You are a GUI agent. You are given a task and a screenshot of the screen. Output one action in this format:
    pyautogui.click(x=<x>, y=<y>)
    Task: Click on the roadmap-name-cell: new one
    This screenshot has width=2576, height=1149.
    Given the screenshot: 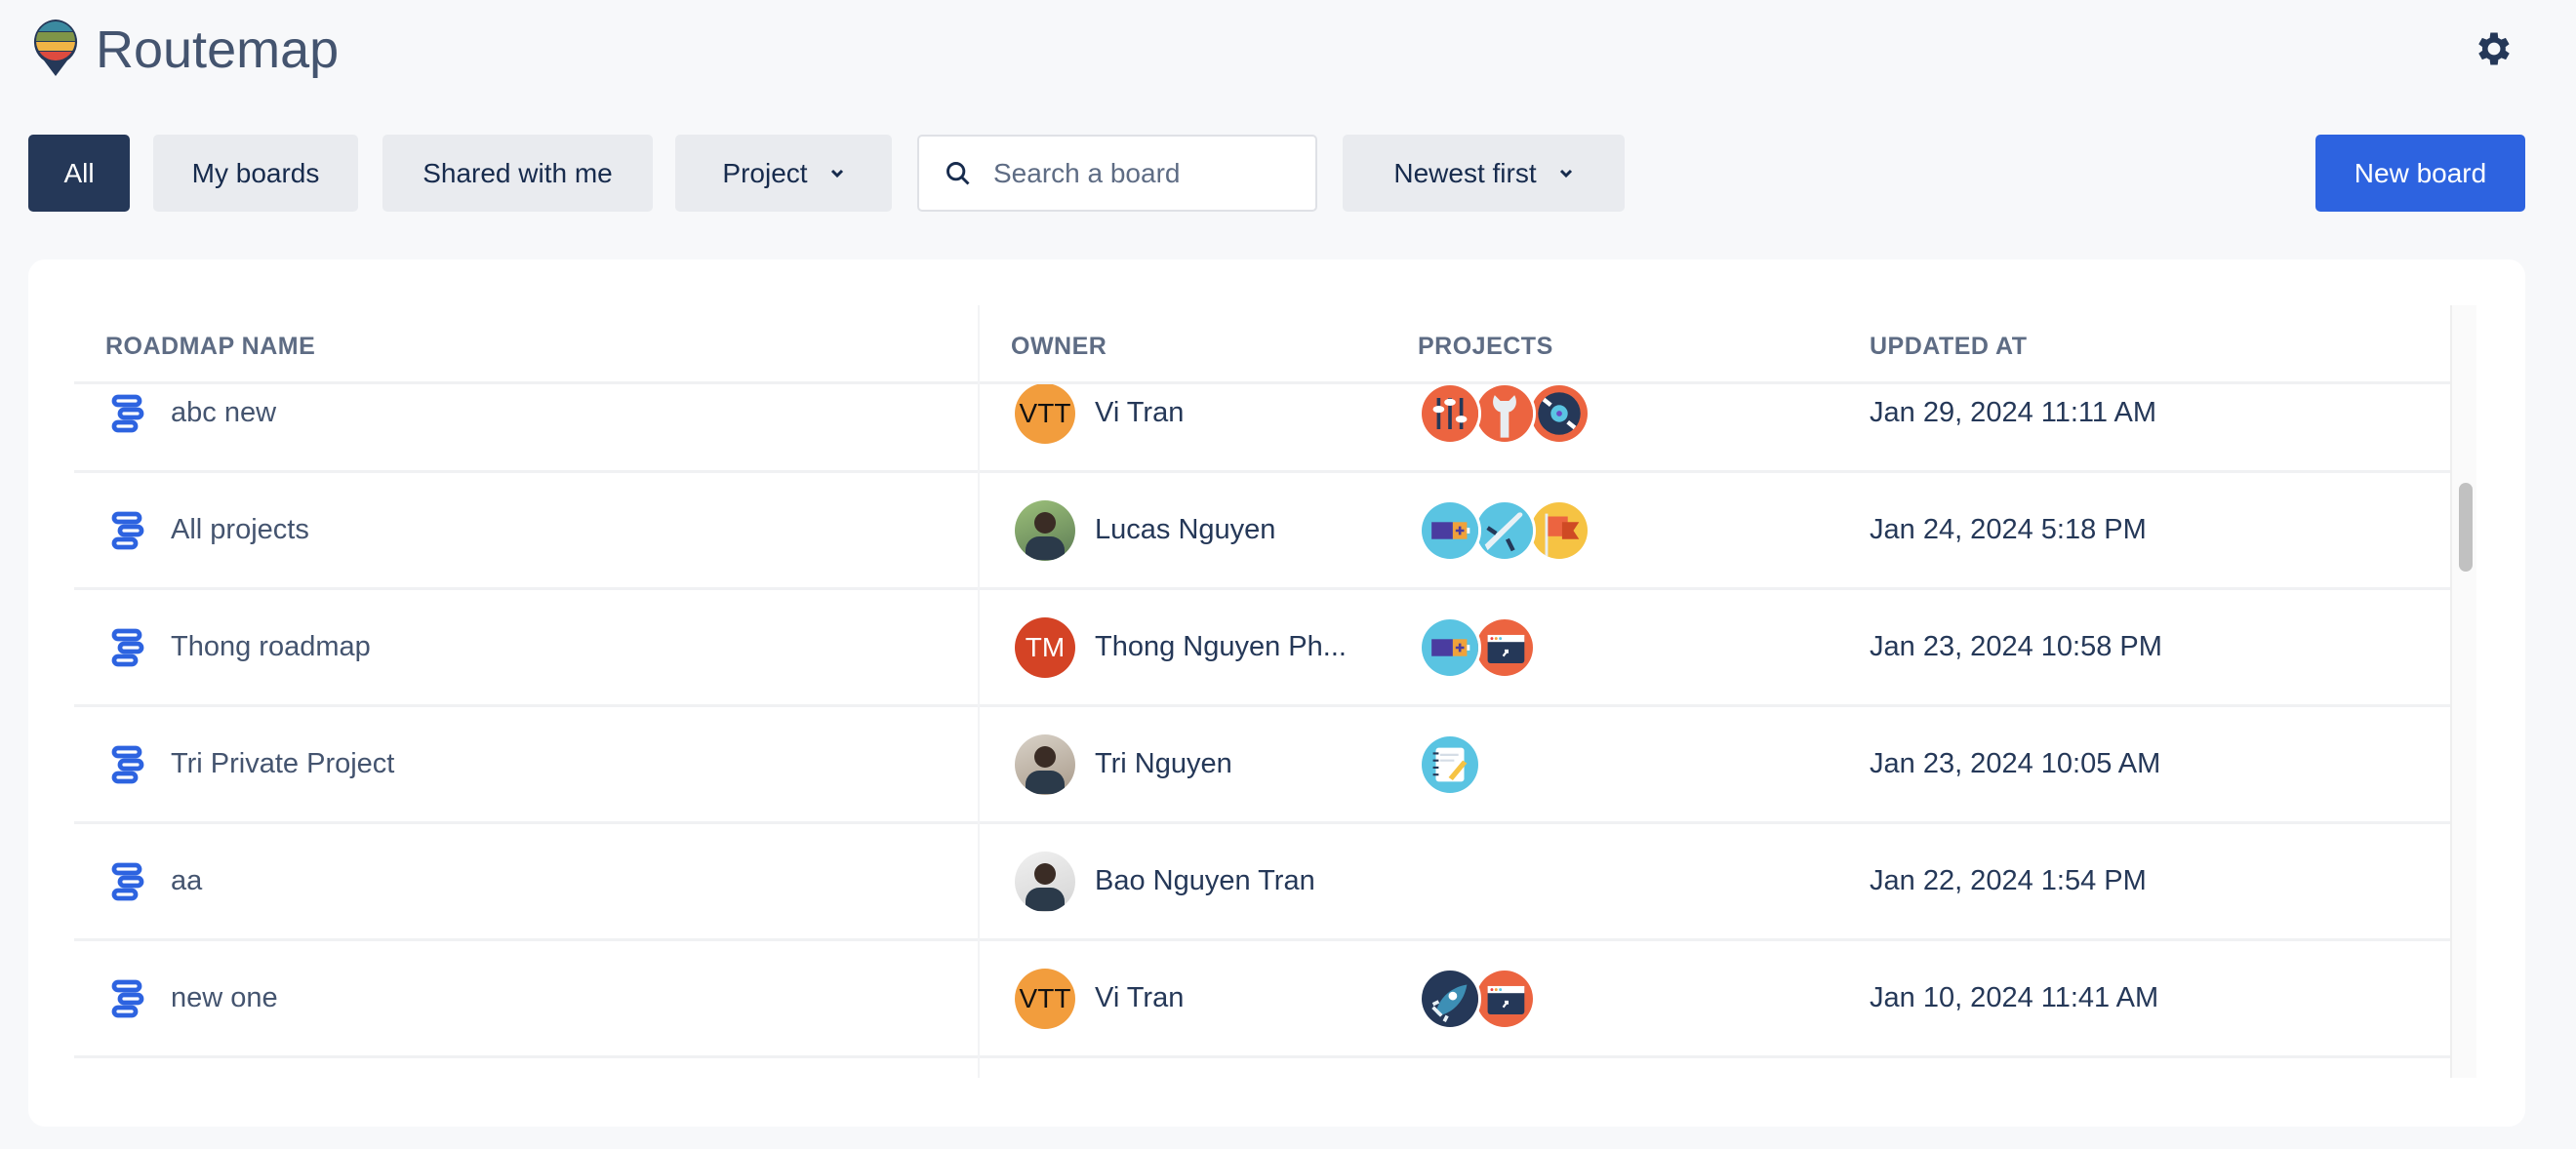 What is the action you would take?
    pyautogui.click(x=194, y=998)
    